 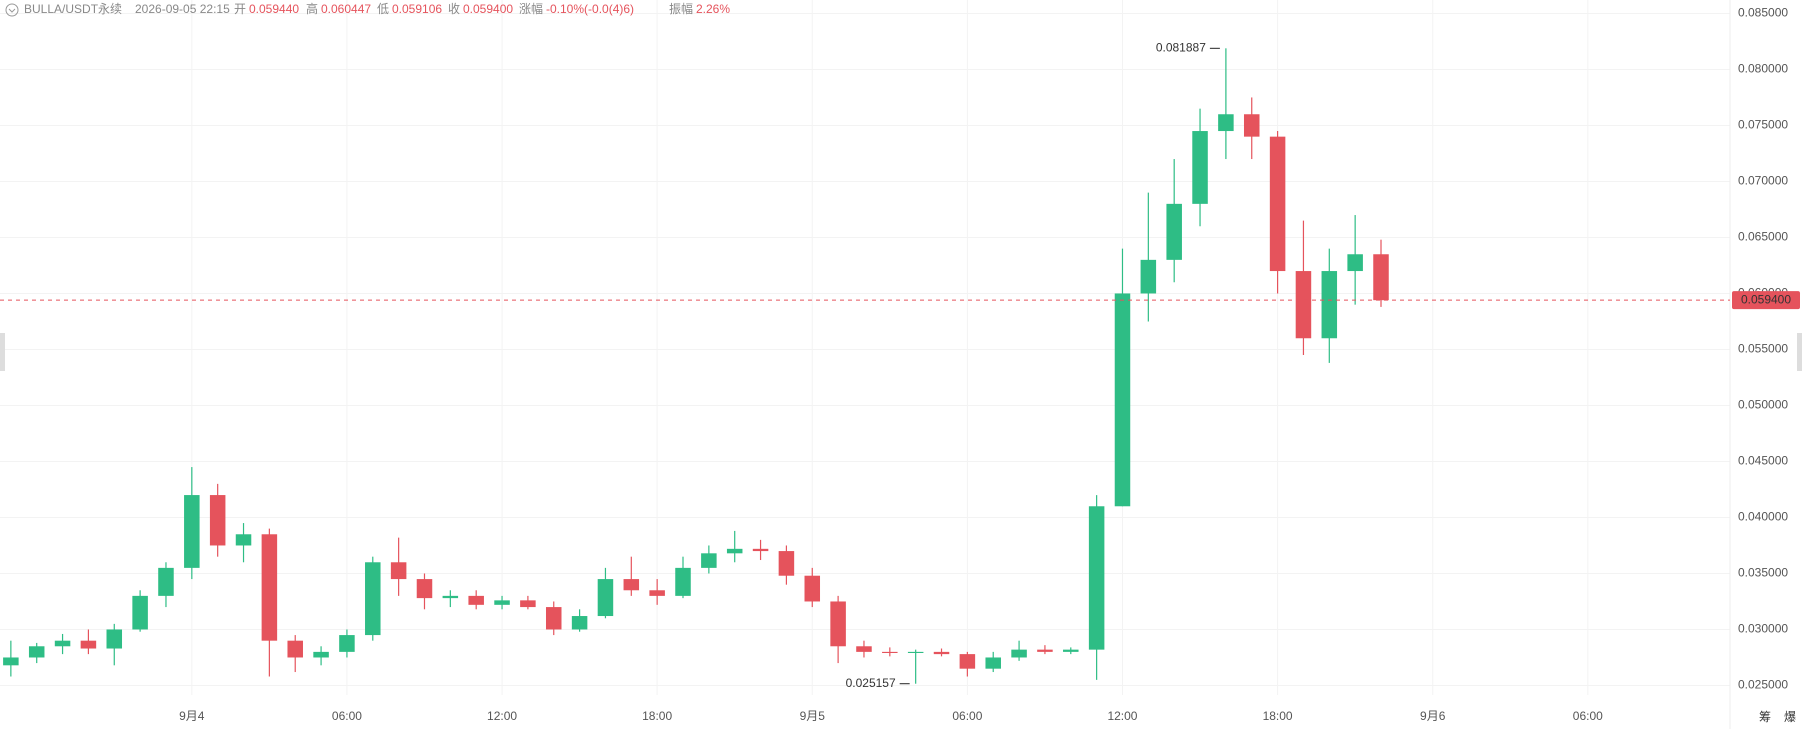 I want to click on last-price-box, so click(x=1766, y=300).